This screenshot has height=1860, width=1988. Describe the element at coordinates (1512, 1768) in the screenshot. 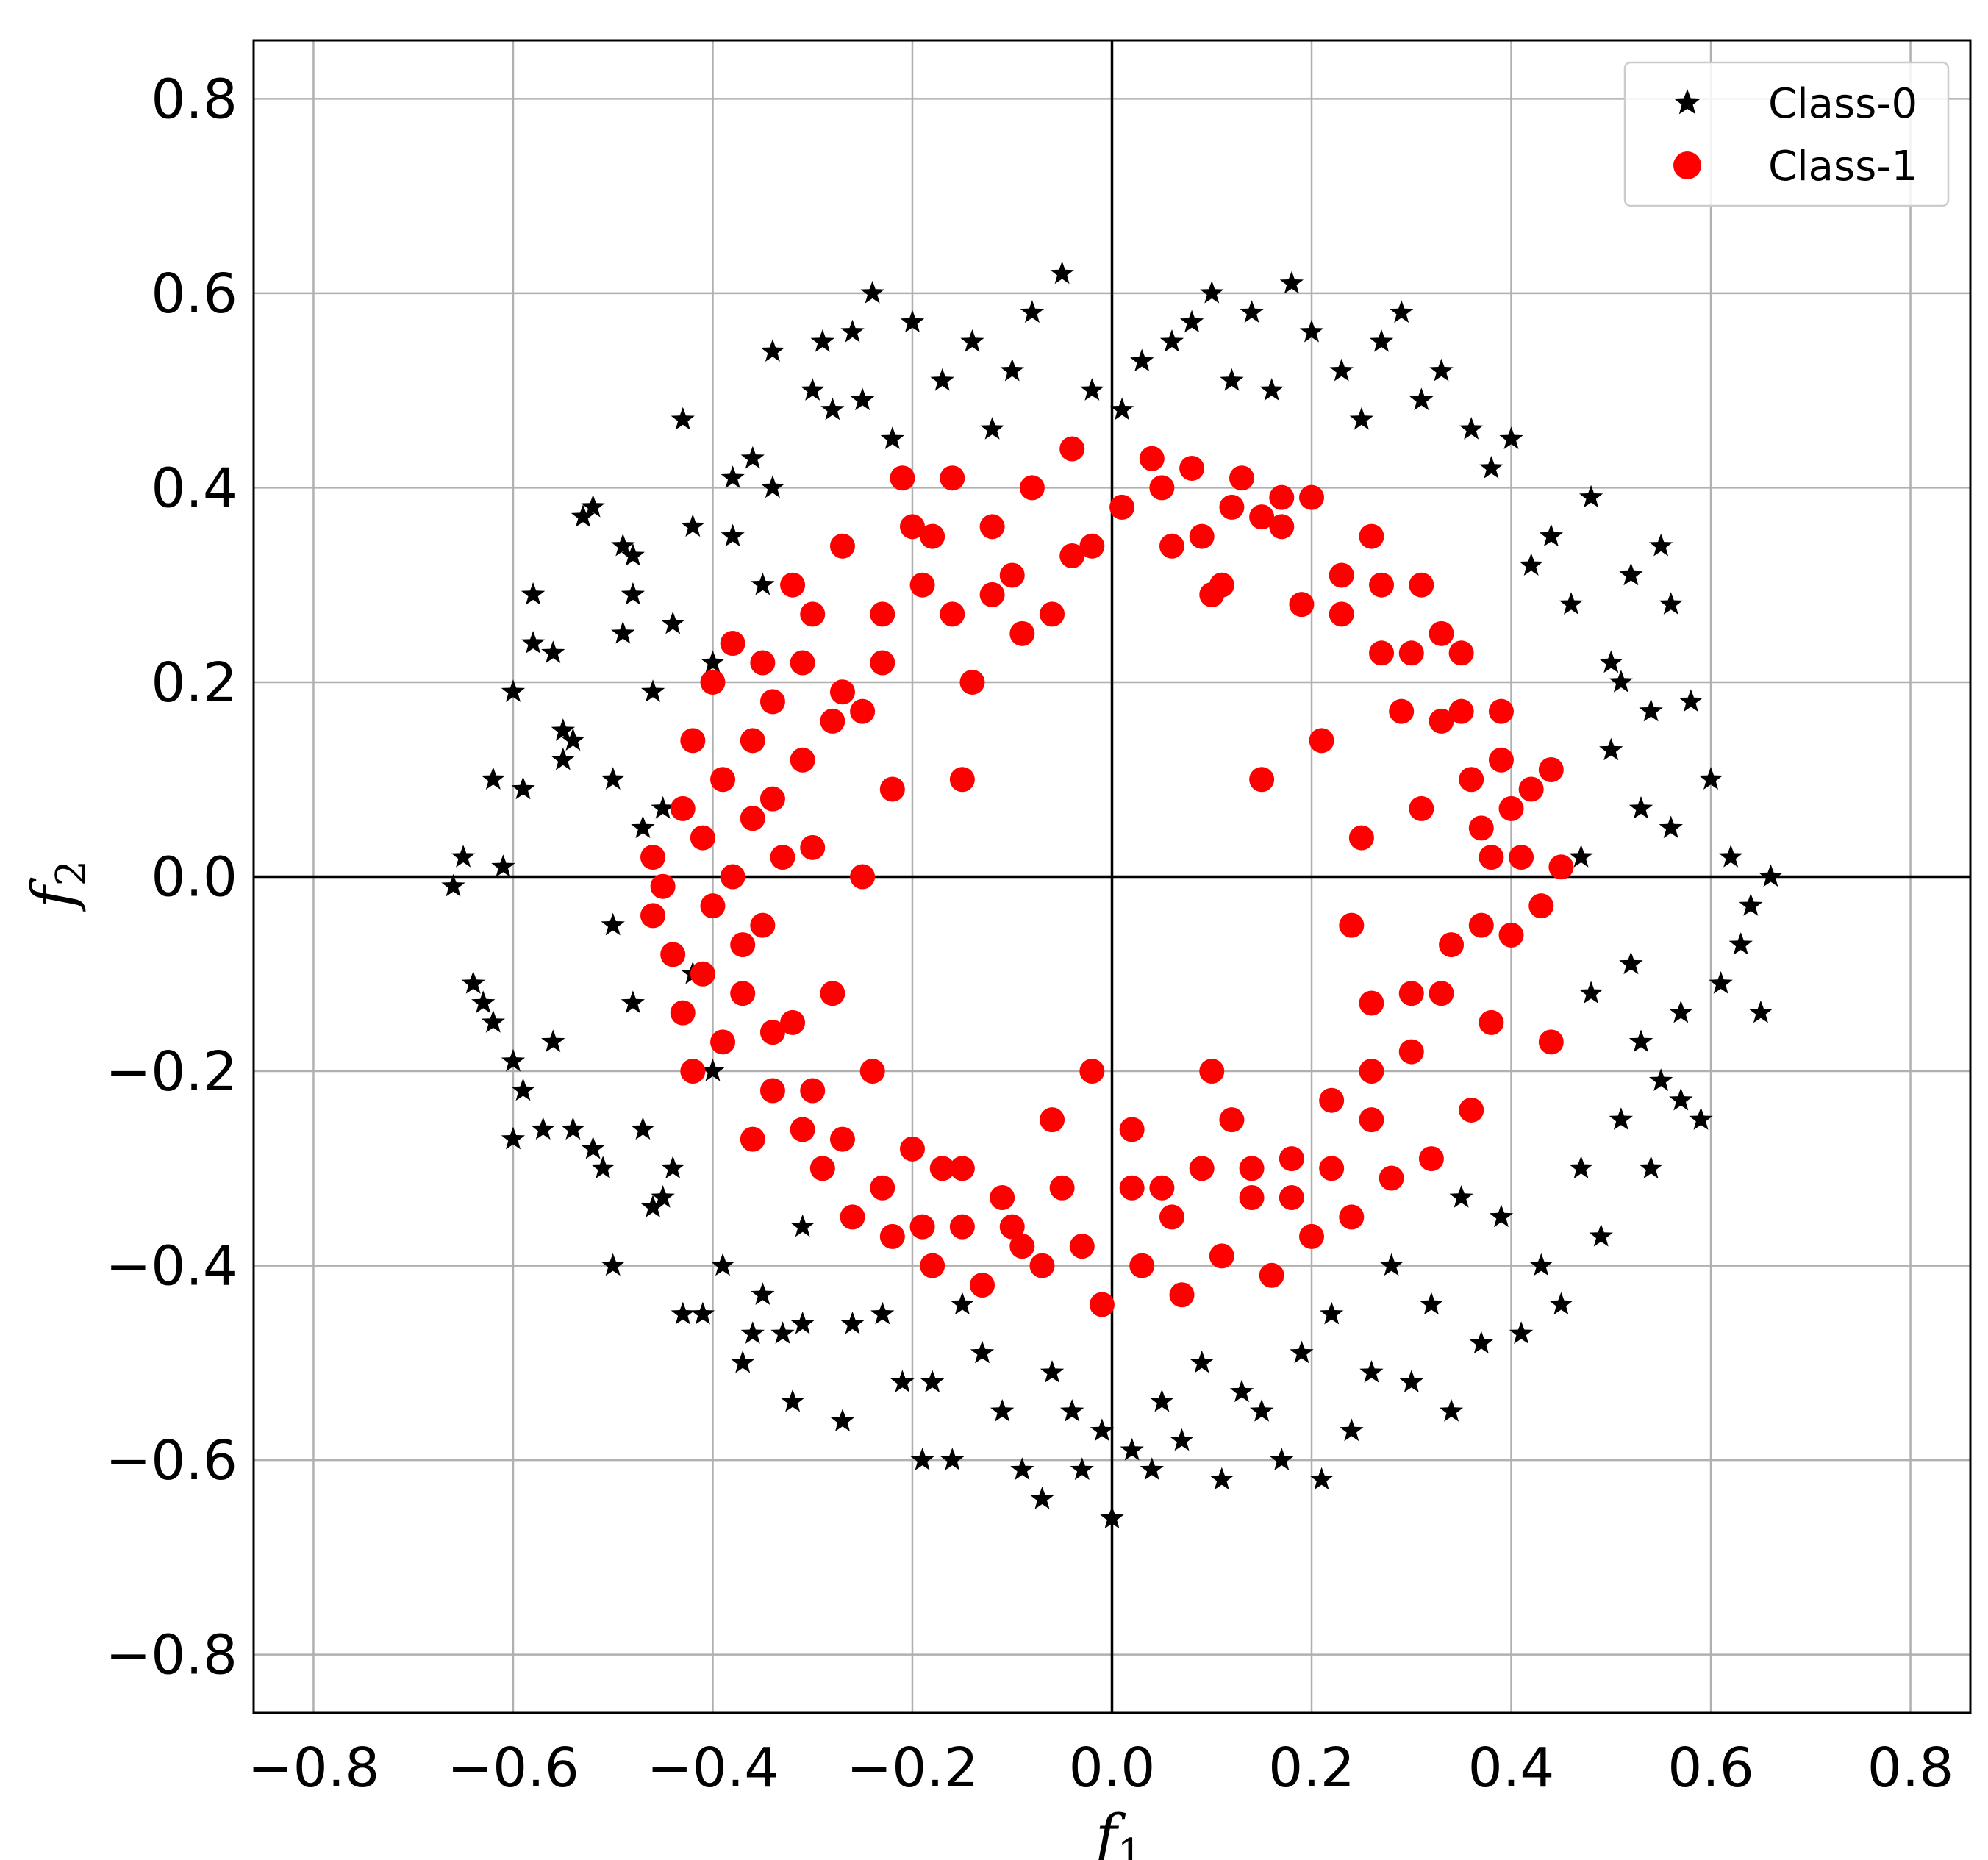

I see `x-tick-label: 0.4` at that location.